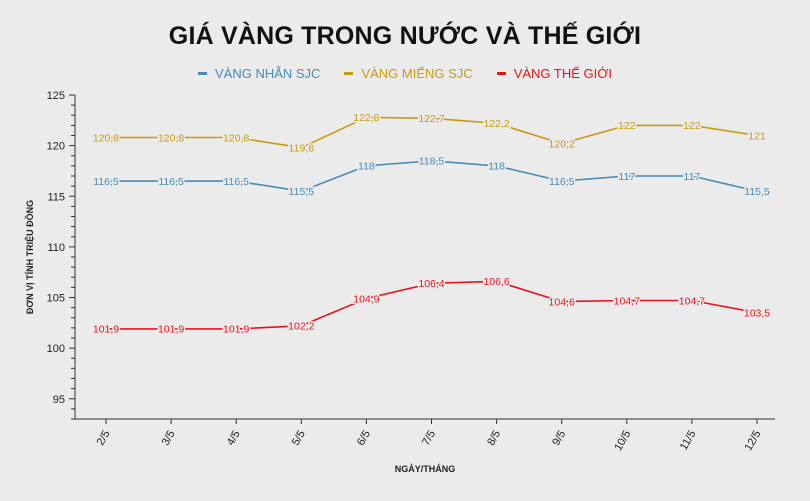 The width and height of the screenshot is (810, 501). I want to click on legend-item: VÀNG MIẾNG SJC, so click(408, 73).